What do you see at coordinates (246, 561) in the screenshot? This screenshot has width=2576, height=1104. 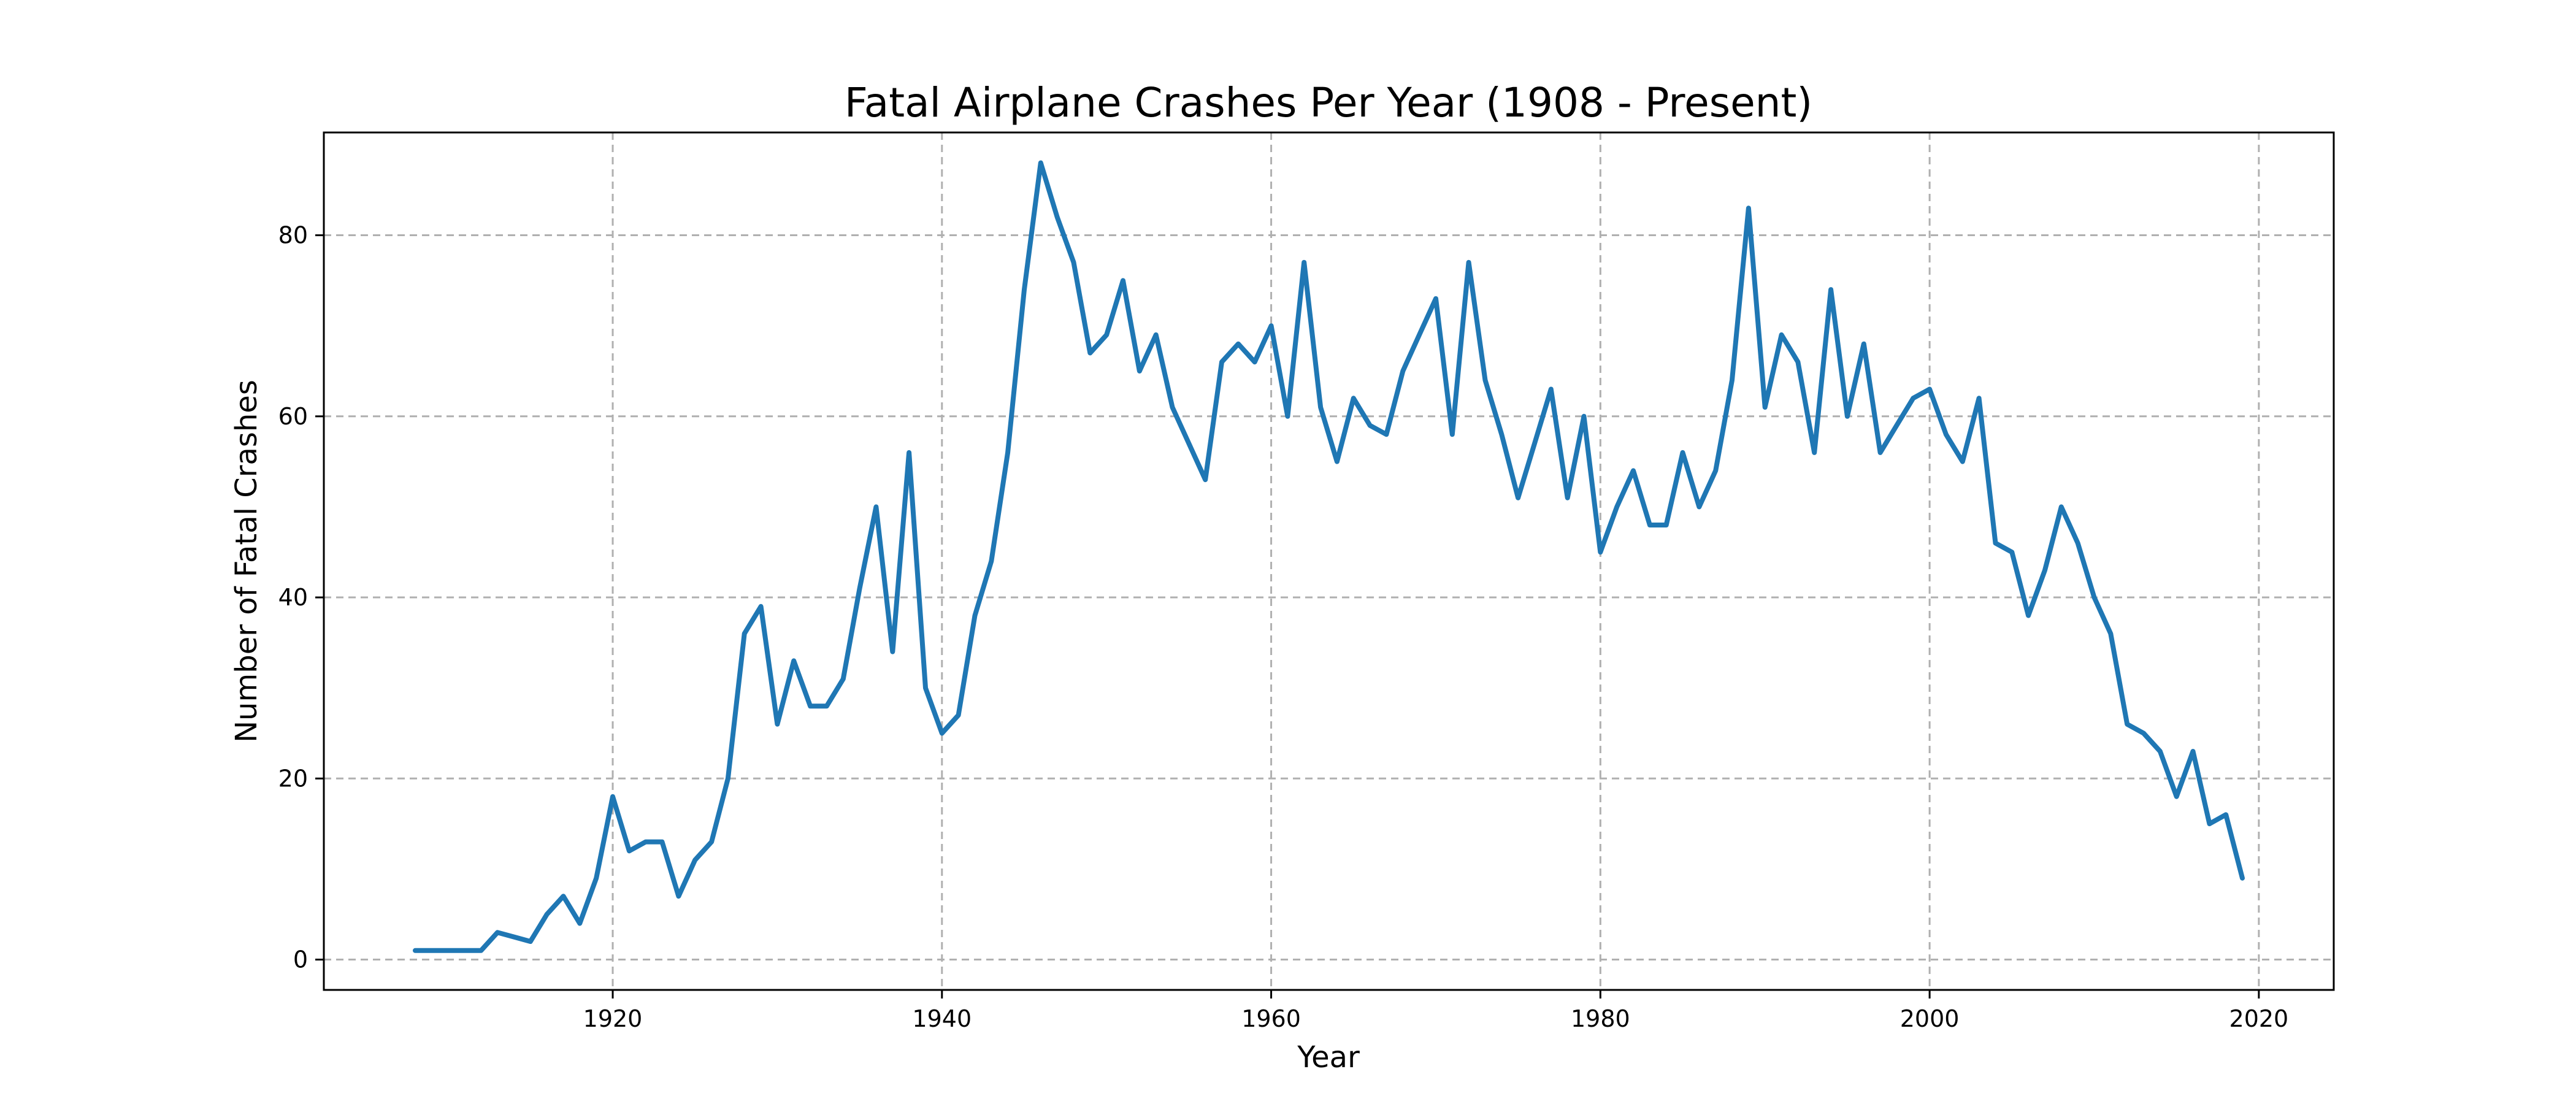 I see `y-axis-label: Number of Fatal Crashes` at bounding box center [246, 561].